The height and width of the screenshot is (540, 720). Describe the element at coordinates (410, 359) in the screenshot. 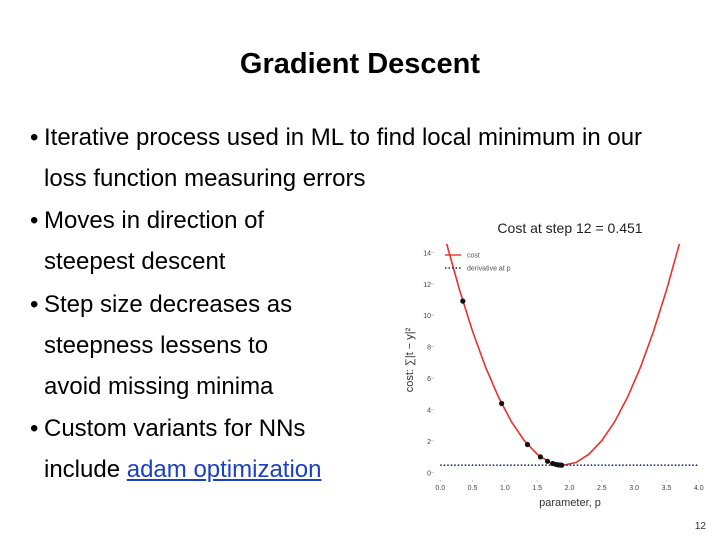

I see `y-axis-label: cost: ∑|t − y|²` at that location.